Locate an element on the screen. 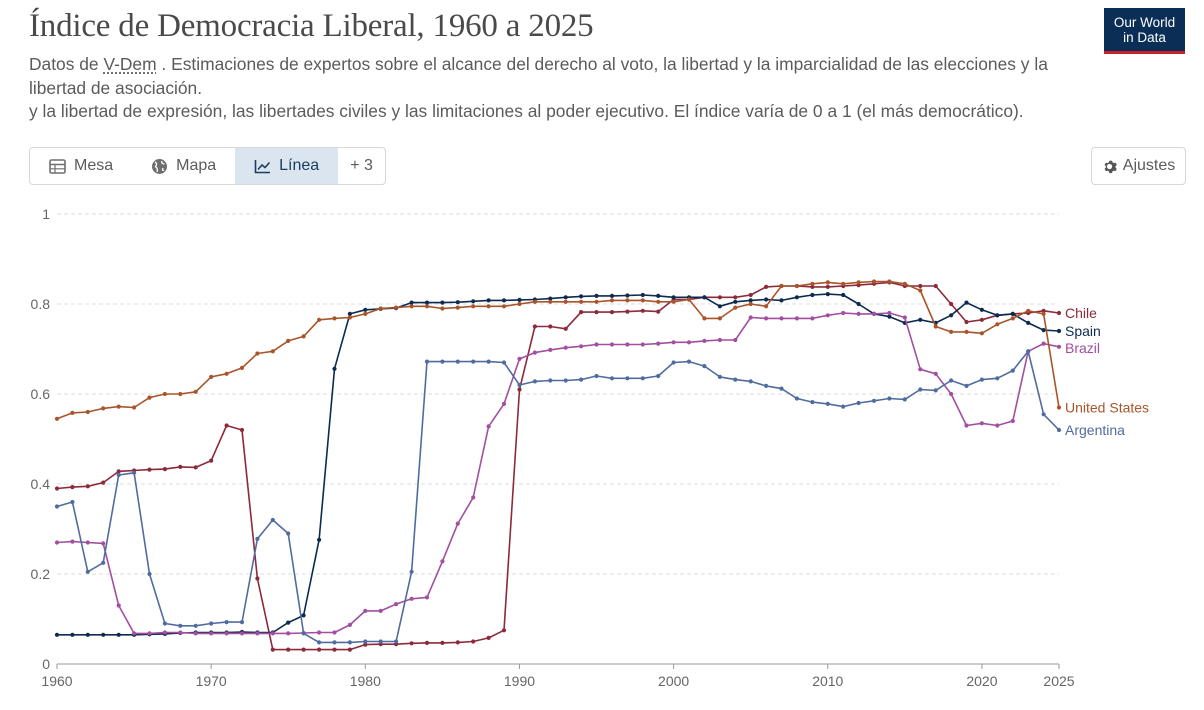 This screenshot has height=710, width=1204. tab-more: + 3 is located at coordinates (361, 166).